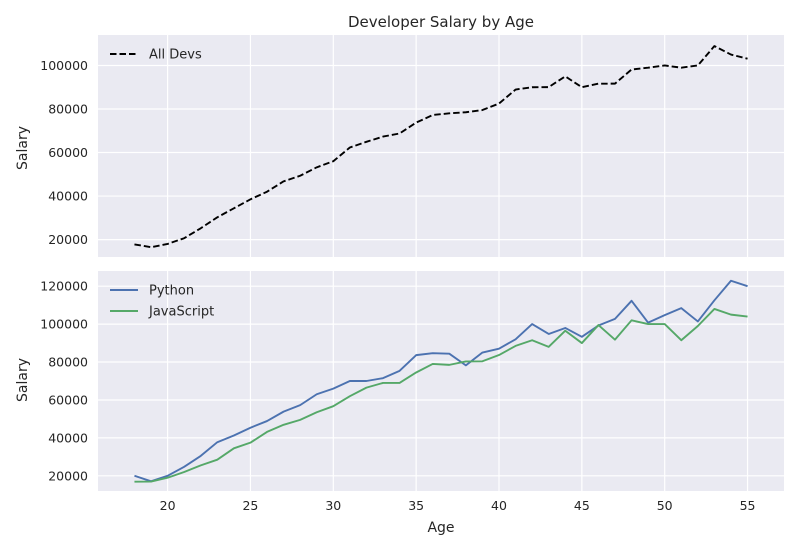 Image resolution: width=800 pixels, height=550 pixels. What do you see at coordinates (23, 380) in the screenshot?
I see `bottom-y-axis-label: Salary` at bounding box center [23, 380].